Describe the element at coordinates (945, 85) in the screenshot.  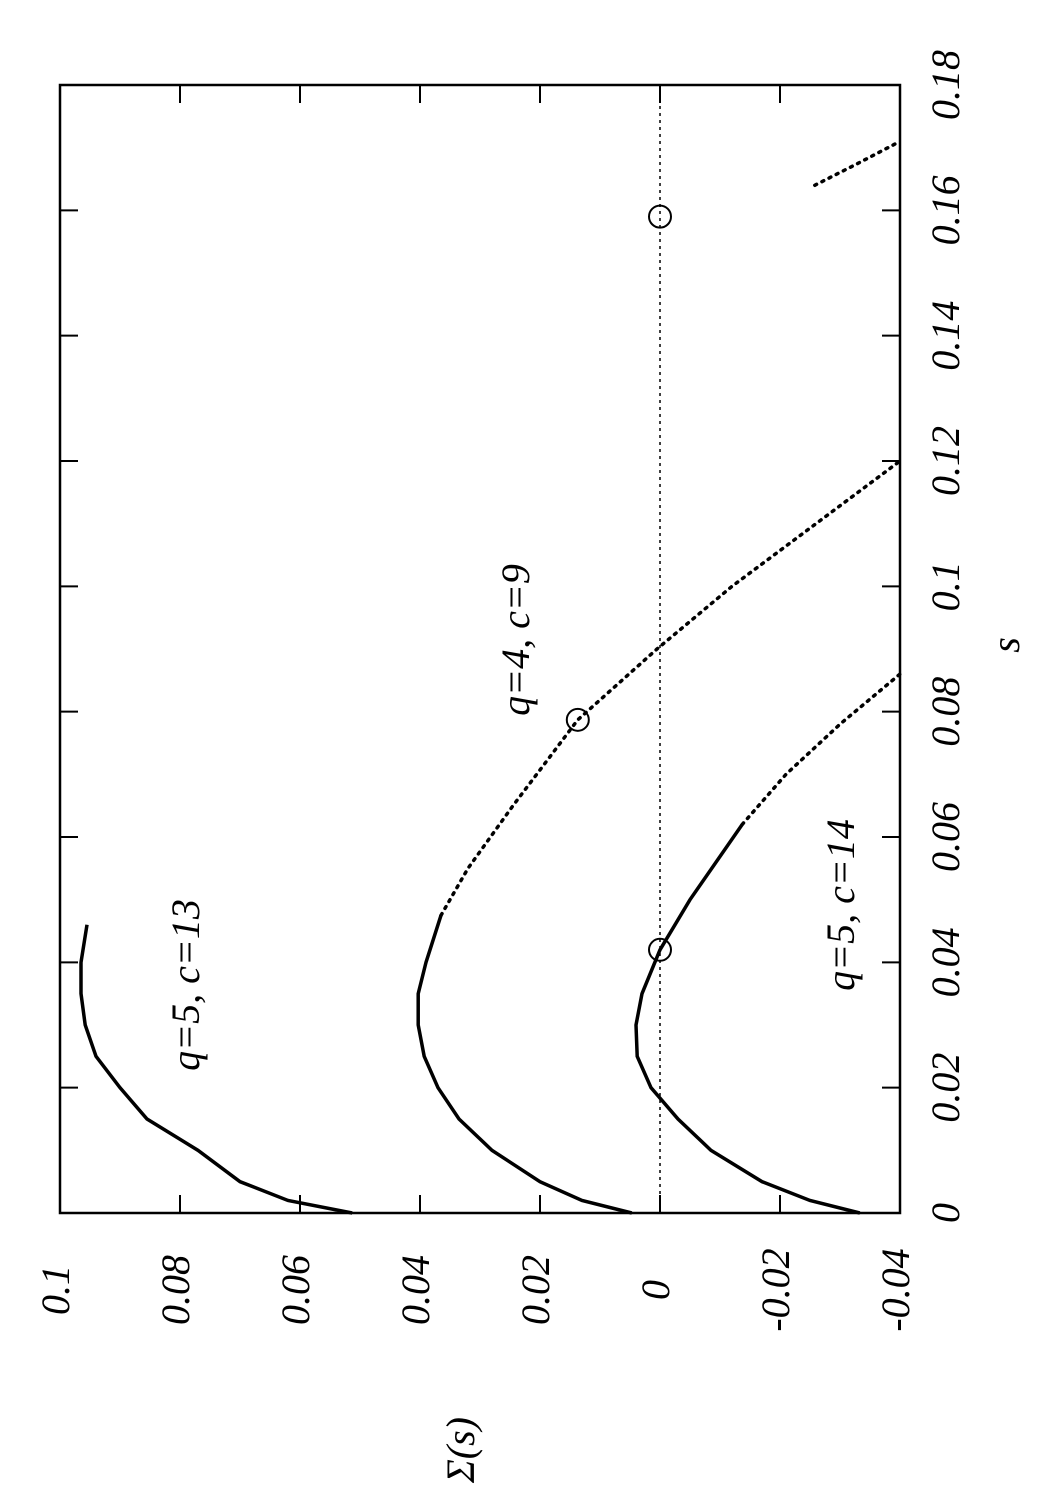
I see `x-tick-label: 0.18` at that location.